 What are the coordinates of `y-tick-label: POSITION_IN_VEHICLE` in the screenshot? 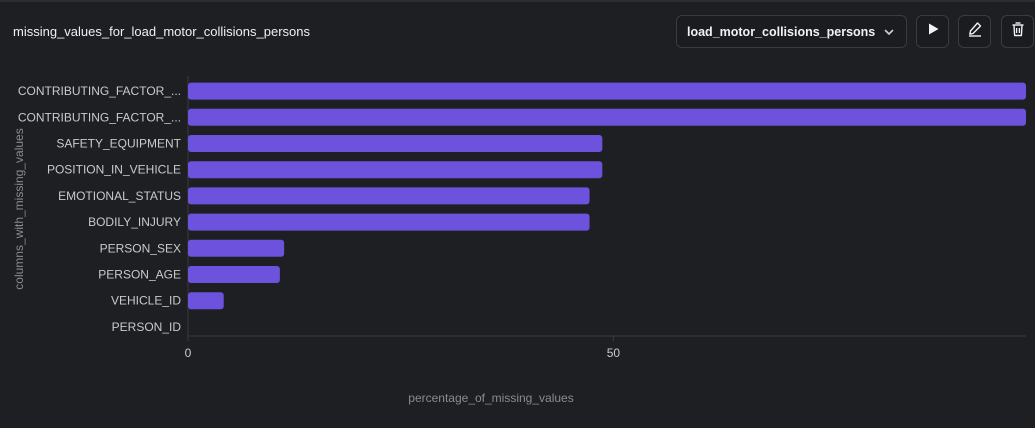 It's located at (114, 170).